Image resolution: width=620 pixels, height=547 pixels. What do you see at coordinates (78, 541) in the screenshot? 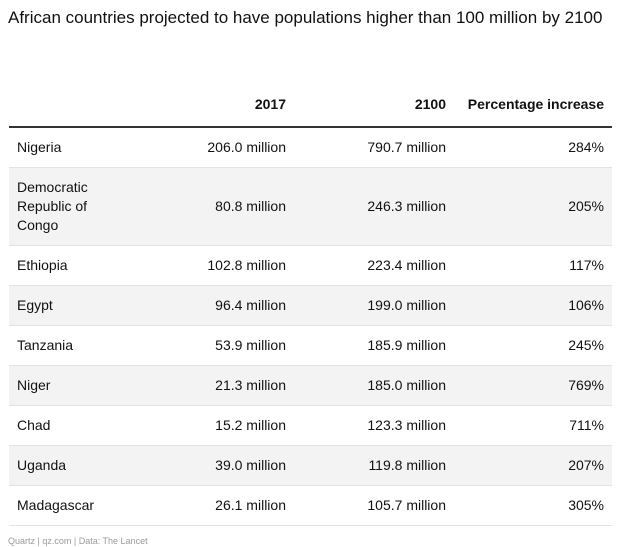
I see `source-note: Quartz | qz.com | Data: The Lancet` at bounding box center [78, 541].